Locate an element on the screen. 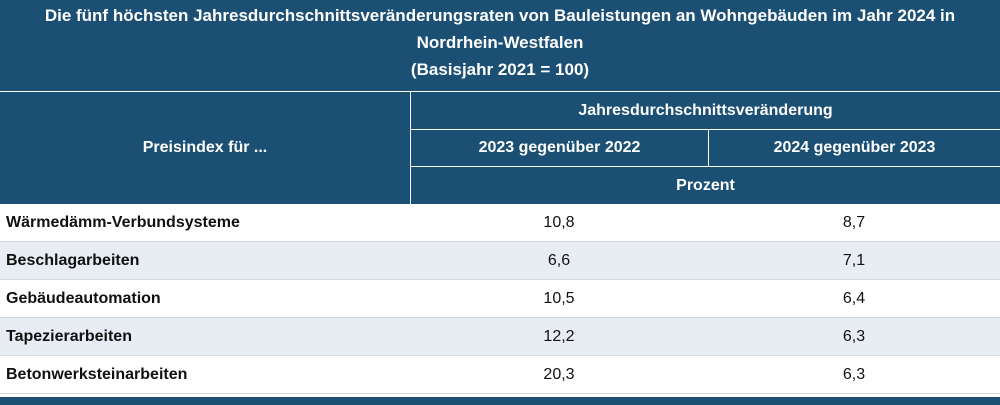 This screenshot has height=405, width=1000. header-col-2024: 2024 gegenüber 2023 is located at coordinates (854, 148).